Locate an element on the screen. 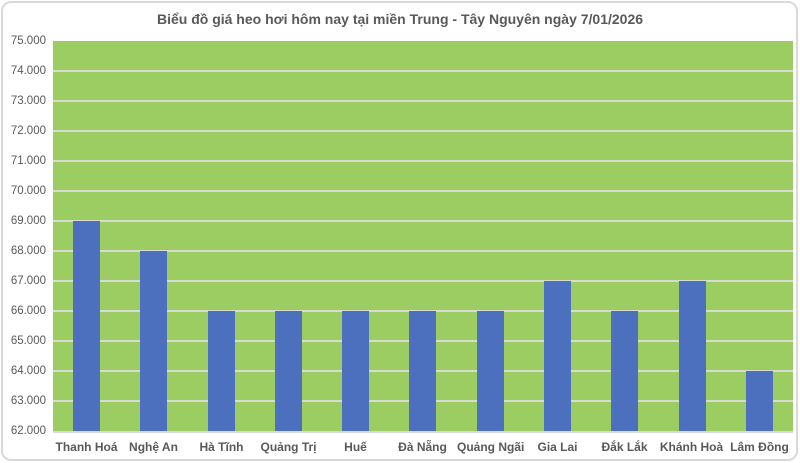 This screenshot has width=800, height=463. y-axis-label: 70.000 is located at coordinates (28, 191).